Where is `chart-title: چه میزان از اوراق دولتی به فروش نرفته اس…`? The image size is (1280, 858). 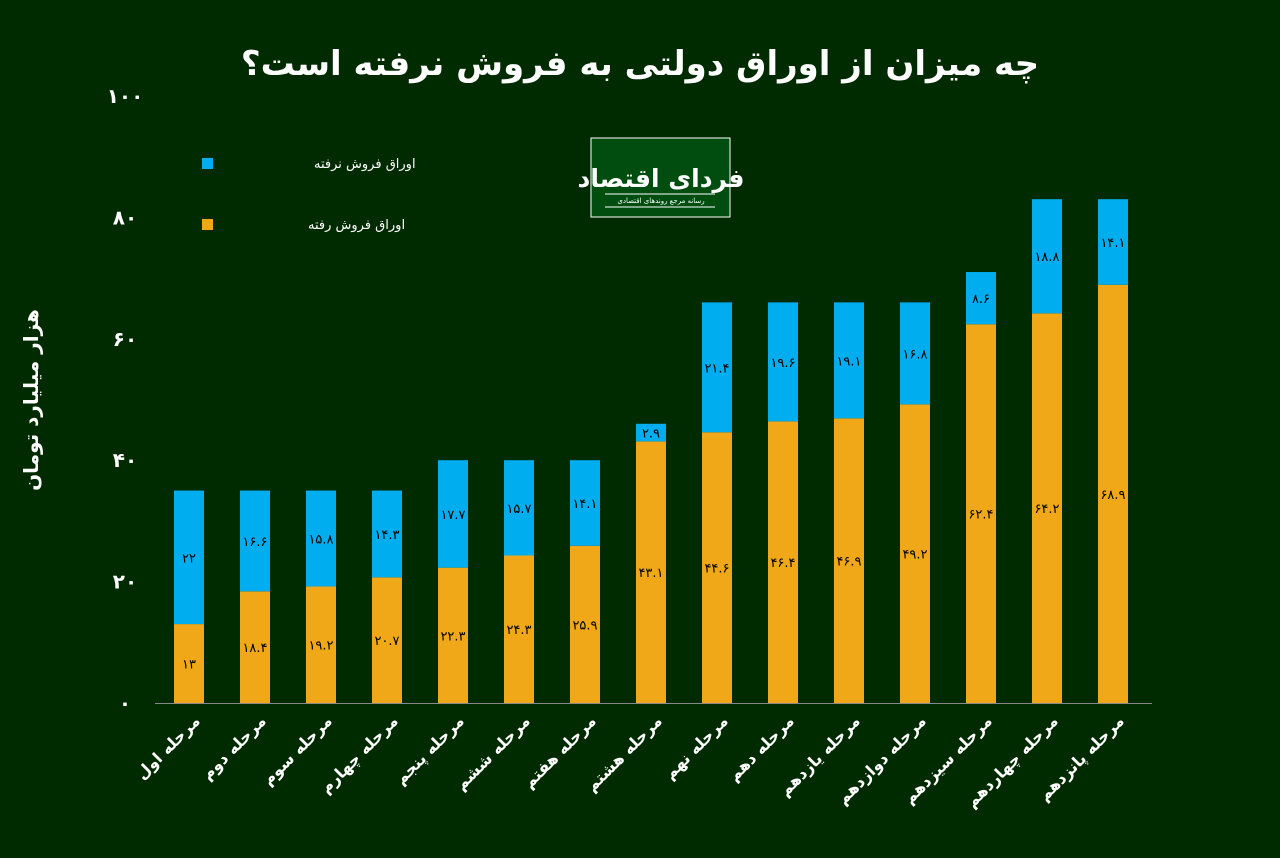
chart-title: چه میزان از اوراق دولتی به فروش نرفته اس… is located at coordinates (640, 64).